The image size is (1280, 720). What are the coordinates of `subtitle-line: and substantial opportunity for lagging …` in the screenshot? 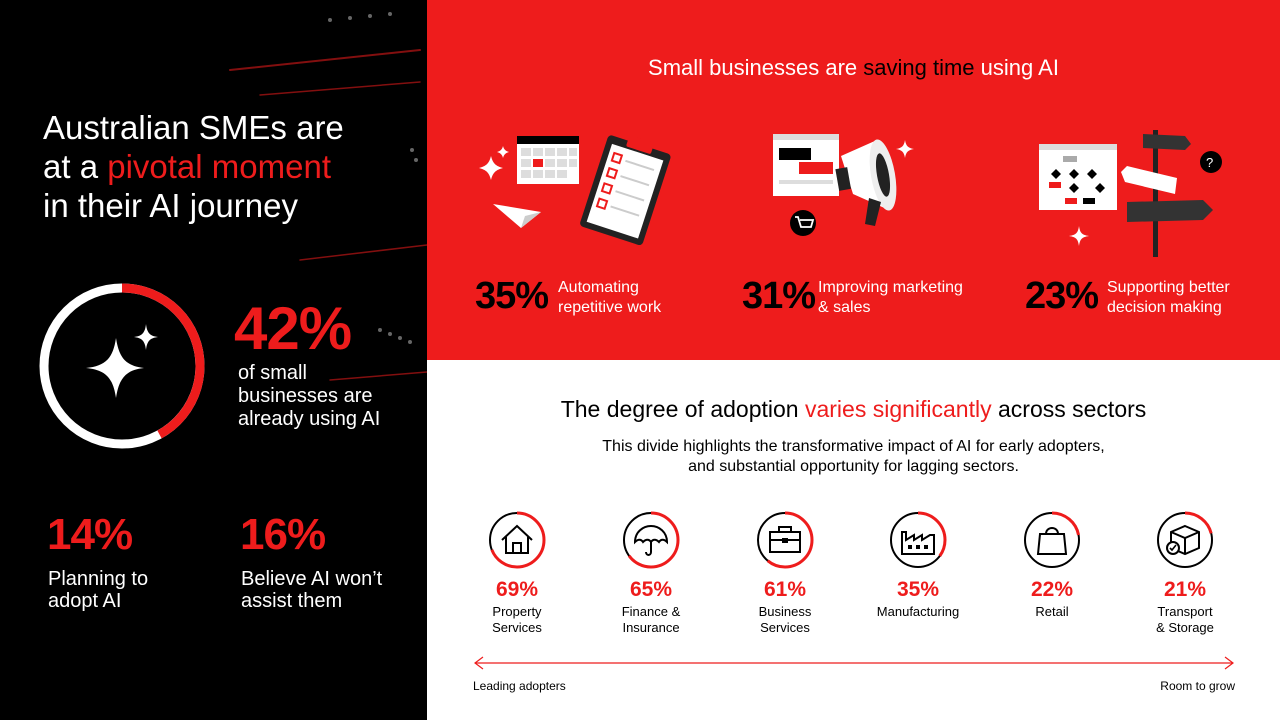 It's located at (853, 466).